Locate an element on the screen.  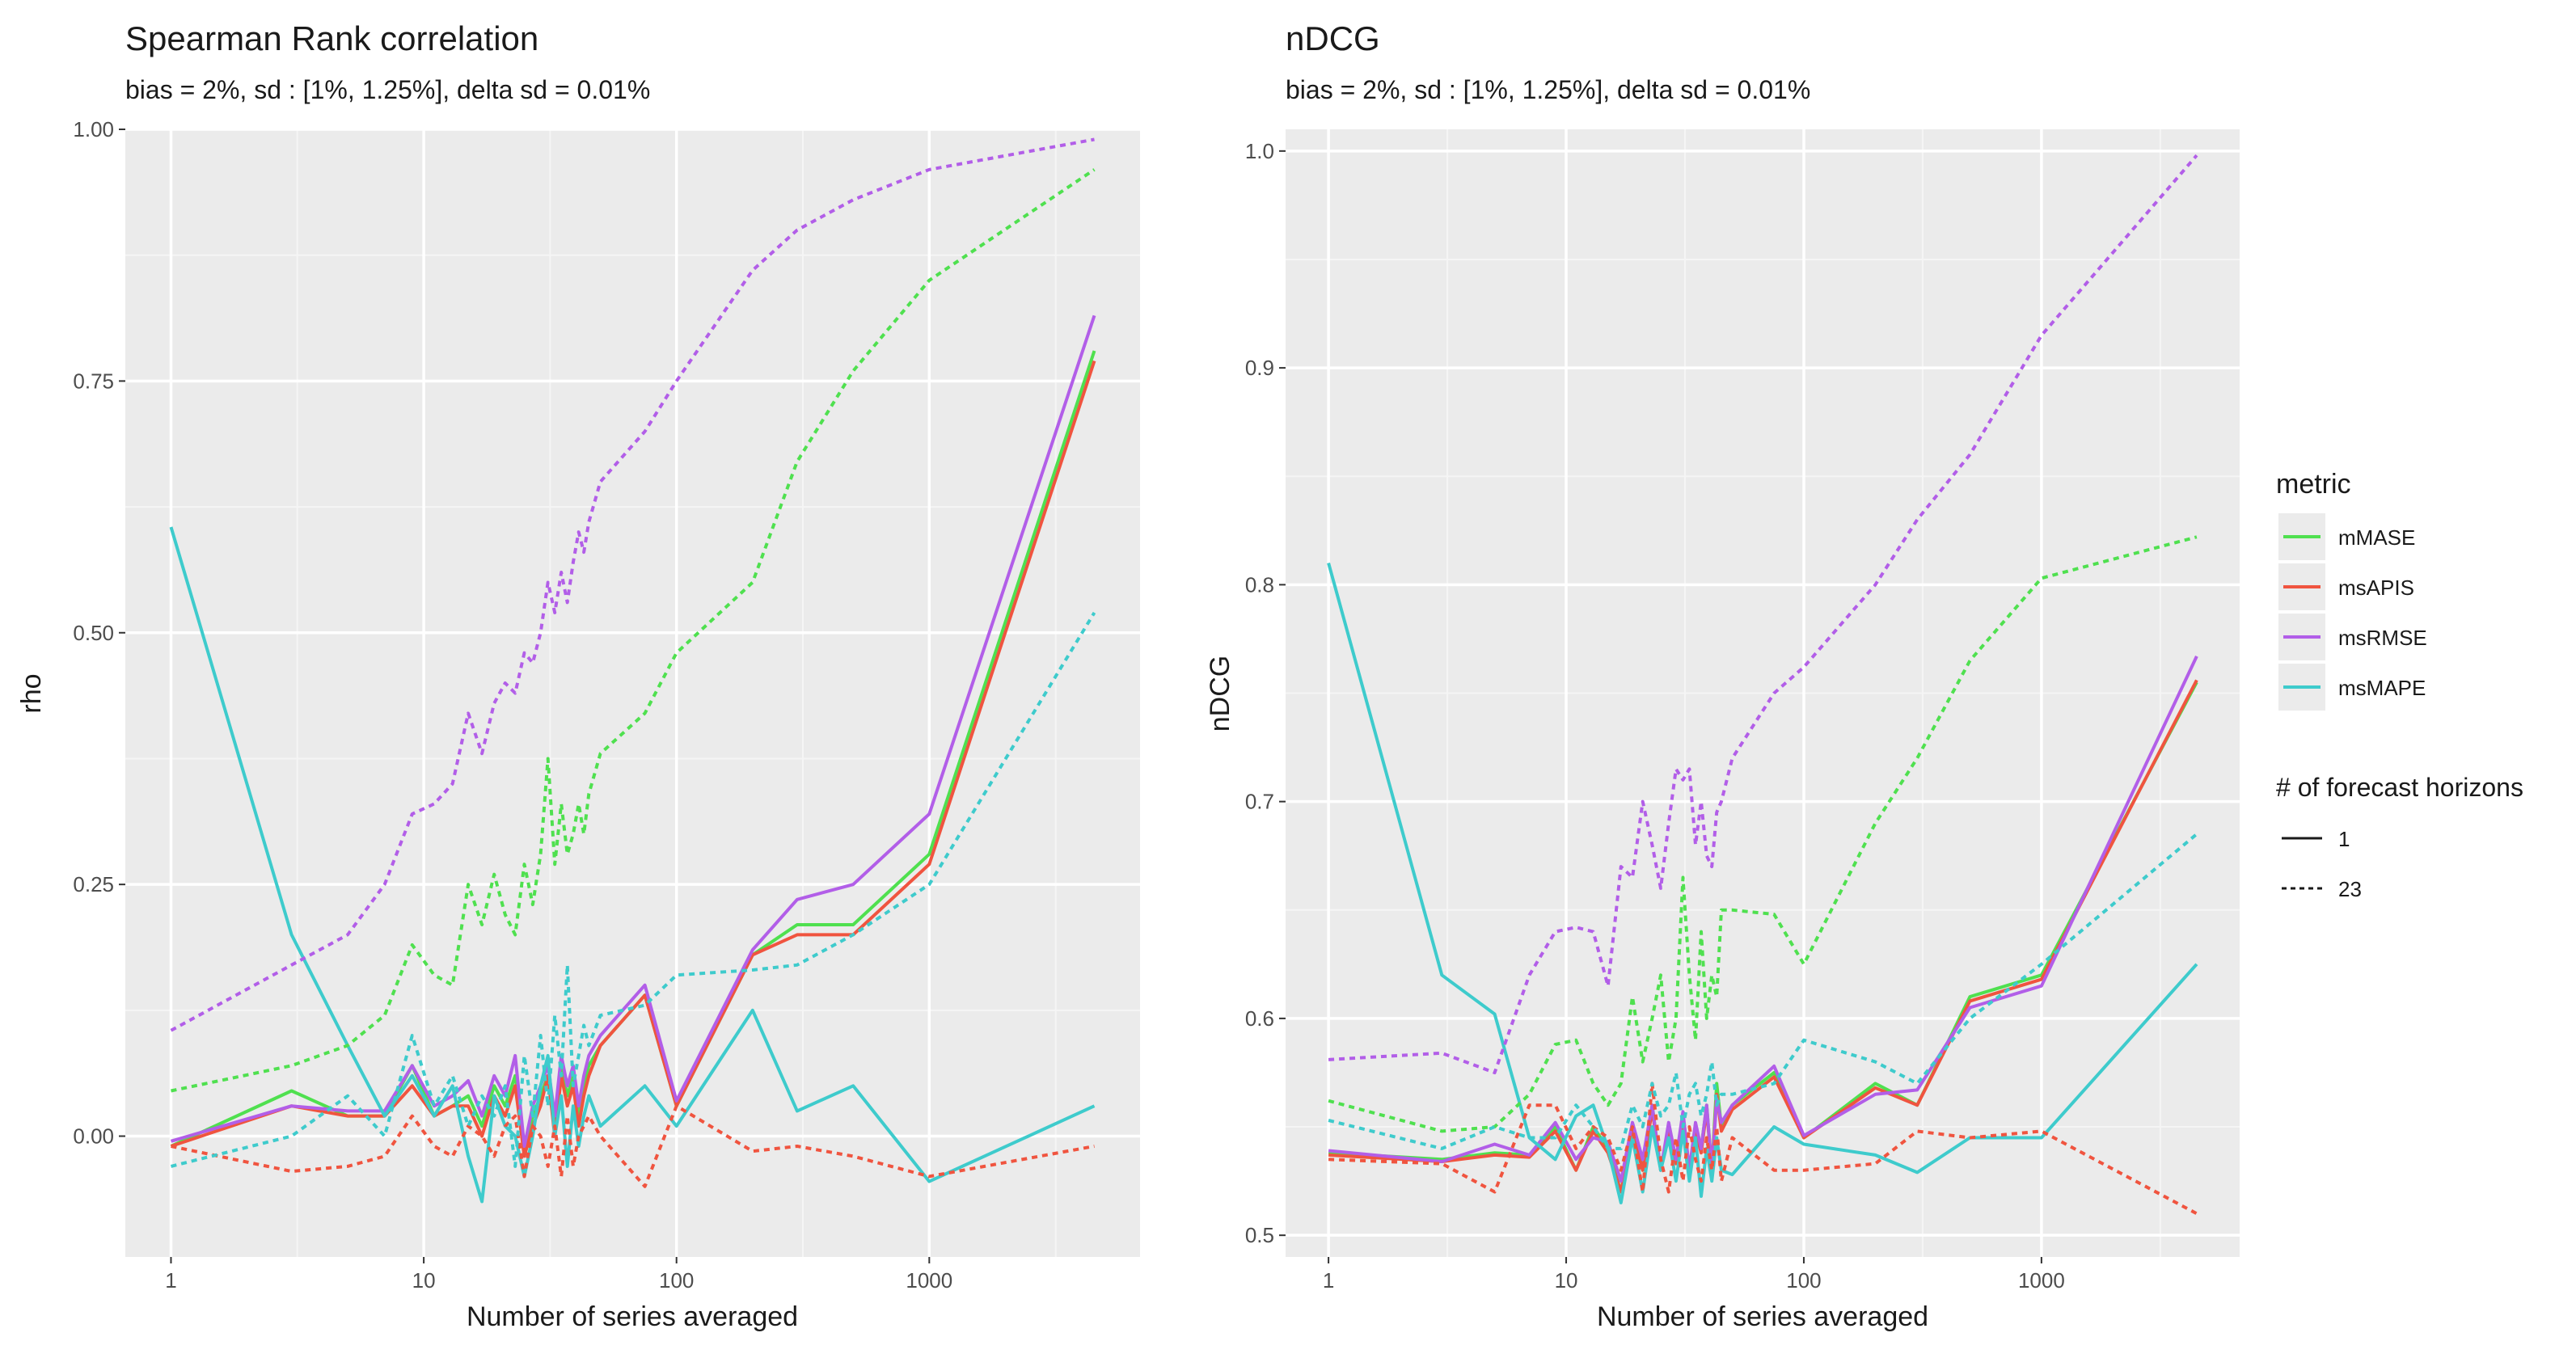
legend-label: 1 is located at coordinates (2344, 839).